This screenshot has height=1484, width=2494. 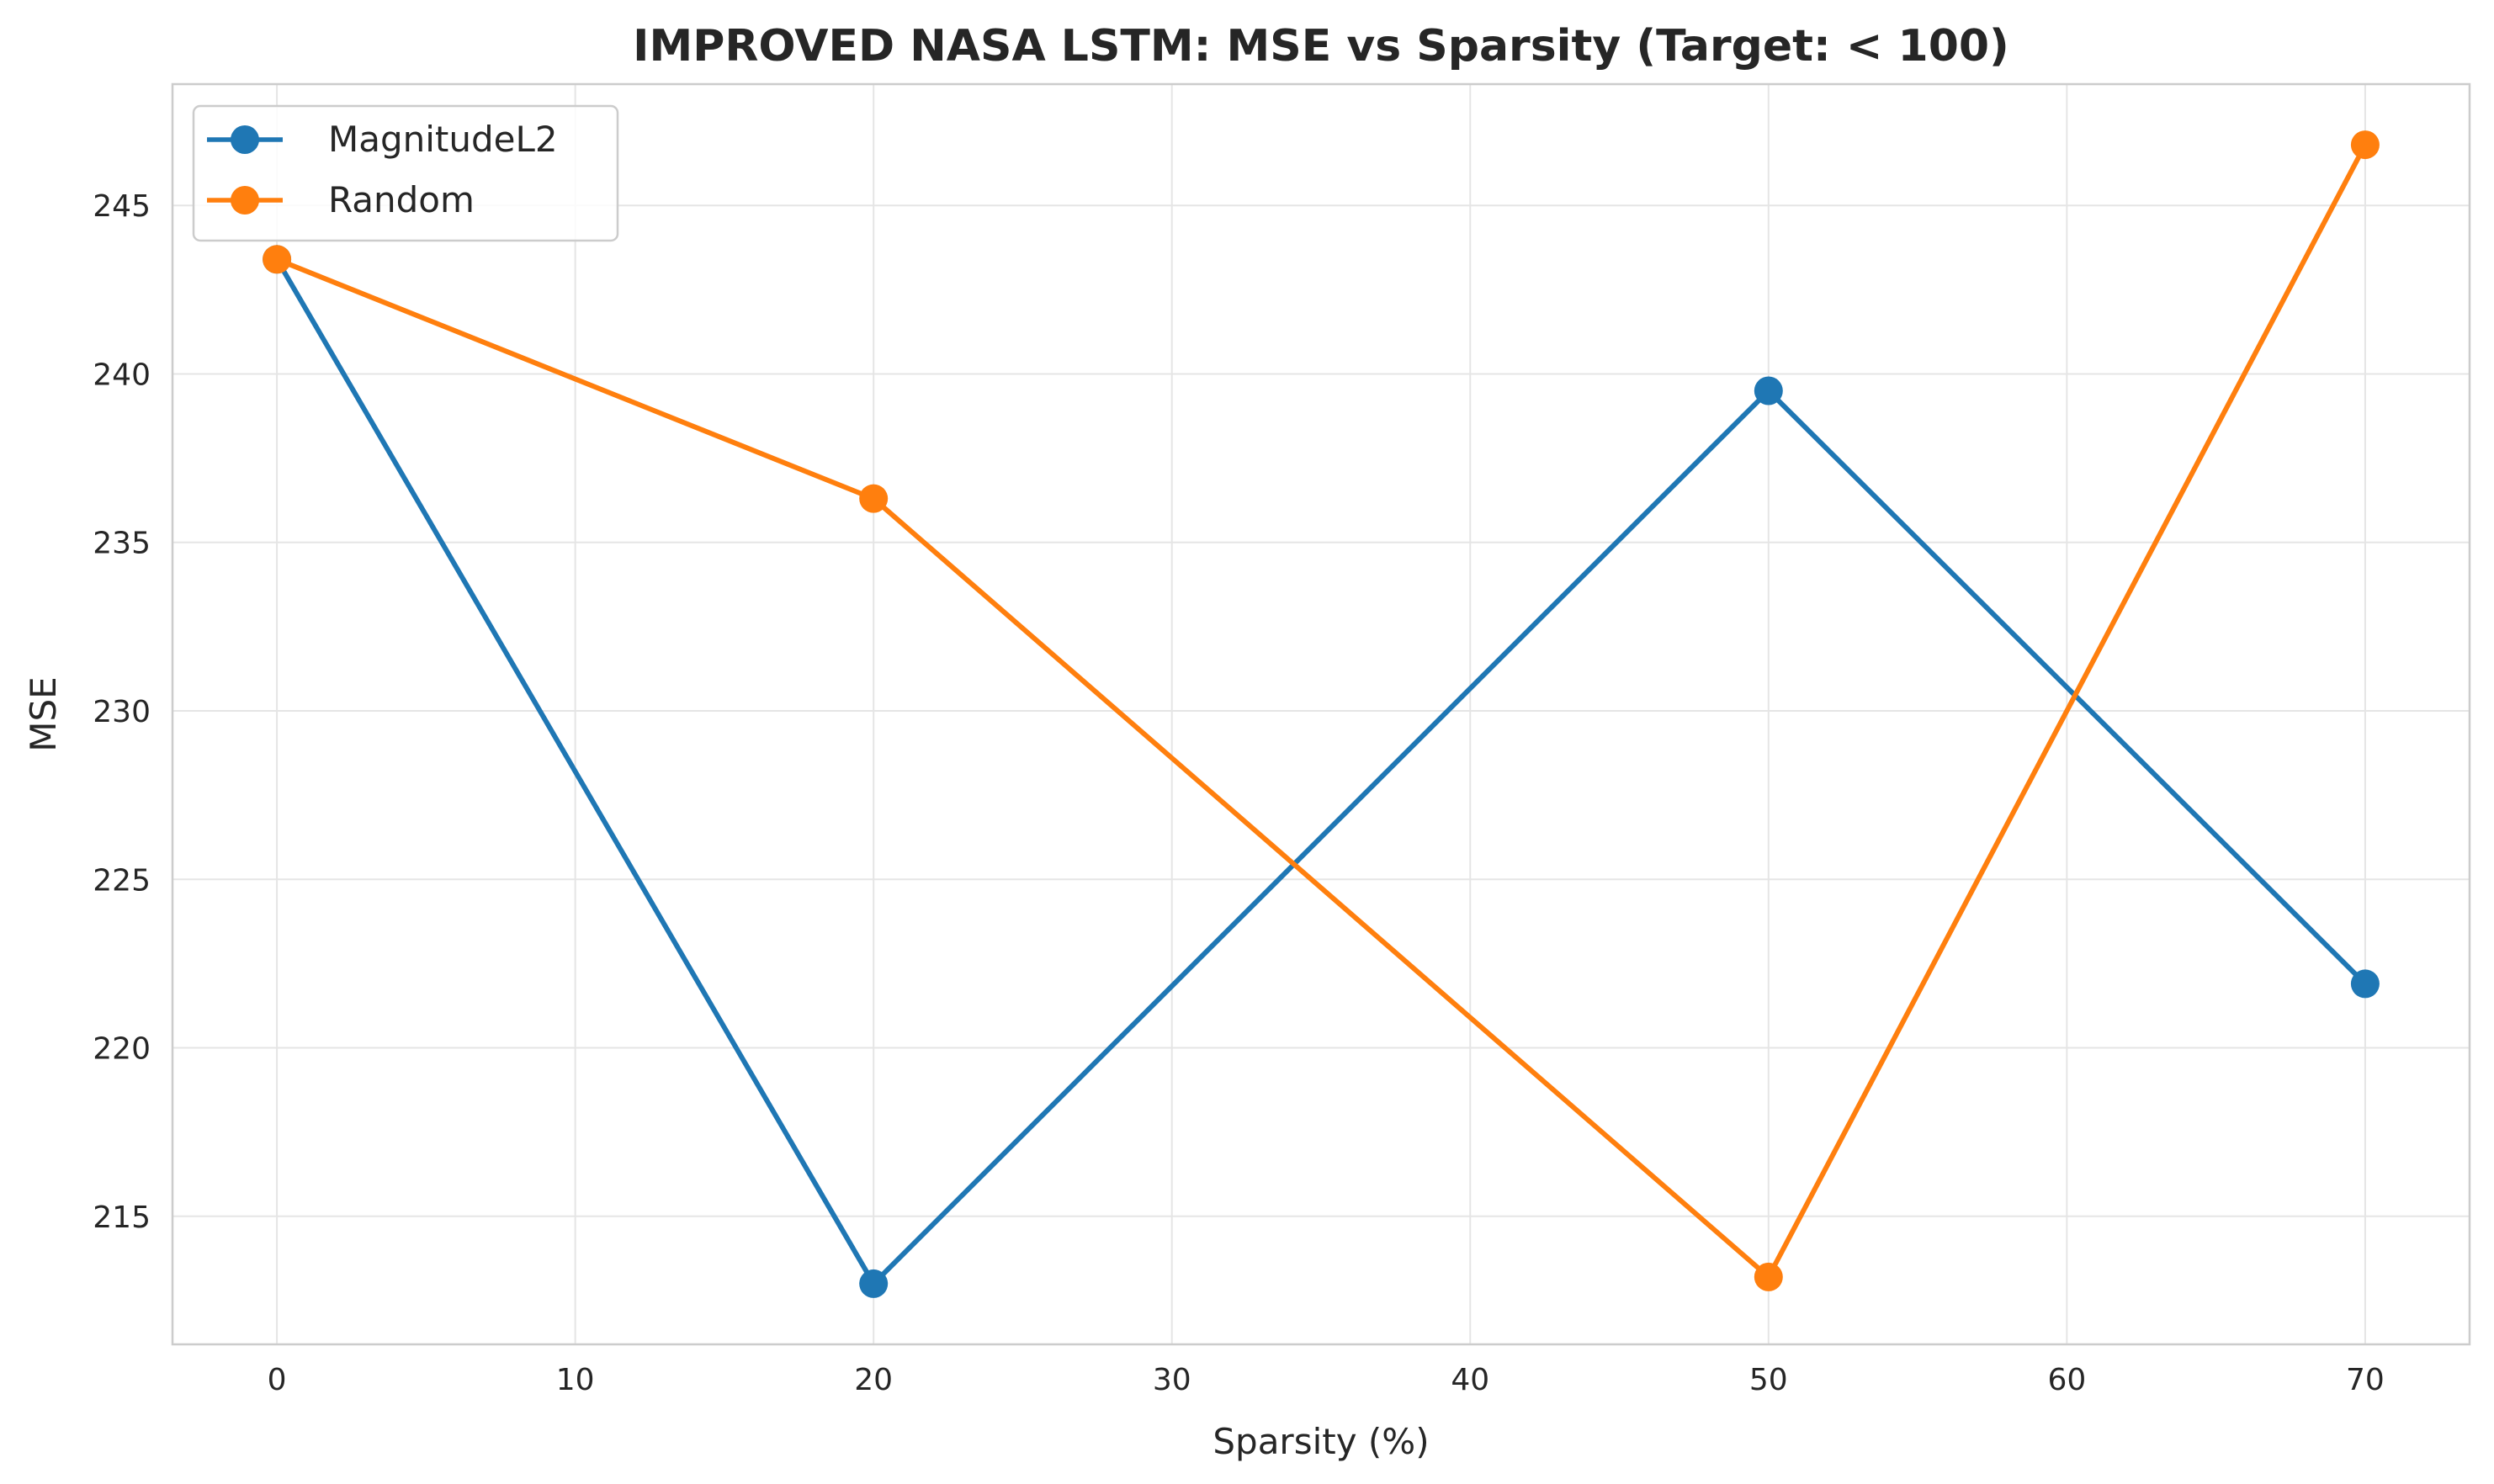 I want to click on y-tick-label: 225, so click(x=122, y=880).